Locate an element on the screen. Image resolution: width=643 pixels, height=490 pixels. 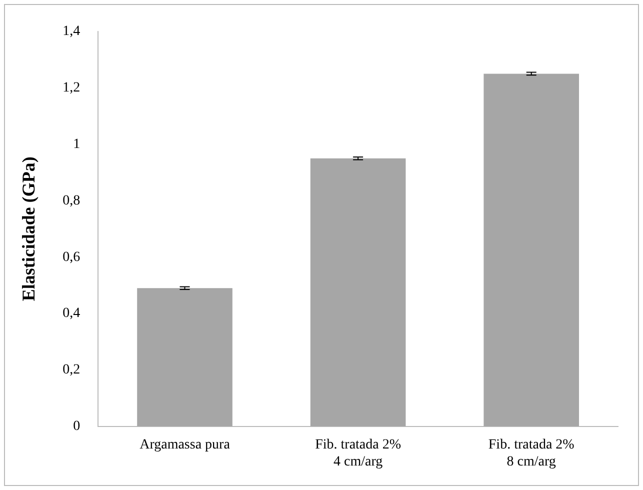
x-tick-label: Fib. tratada 2% 4 cm/arg is located at coordinates (358, 453).